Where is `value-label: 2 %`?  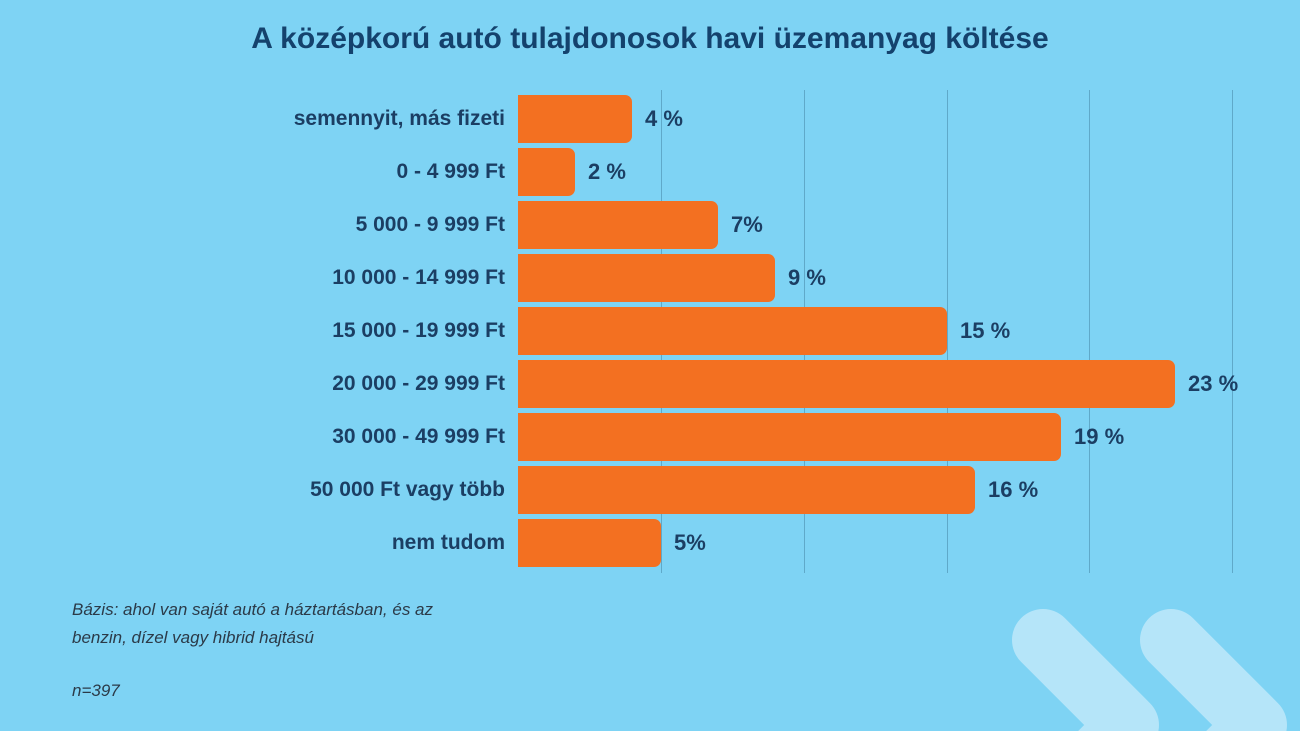
value-label: 2 % is located at coordinates (607, 171).